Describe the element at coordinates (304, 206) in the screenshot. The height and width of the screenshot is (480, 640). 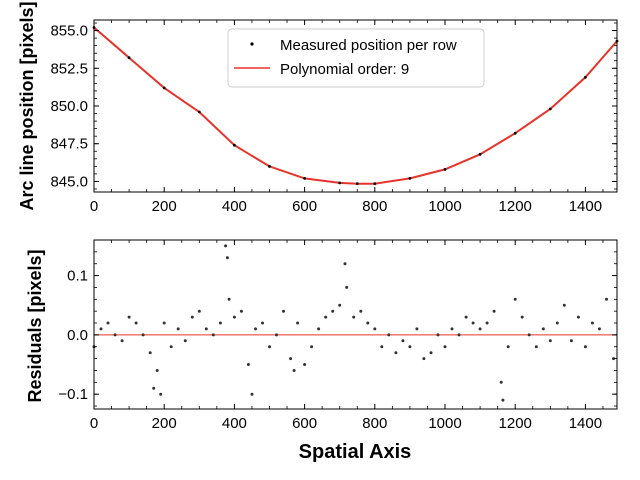
I see `top-x-tick-label: 600` at that location.